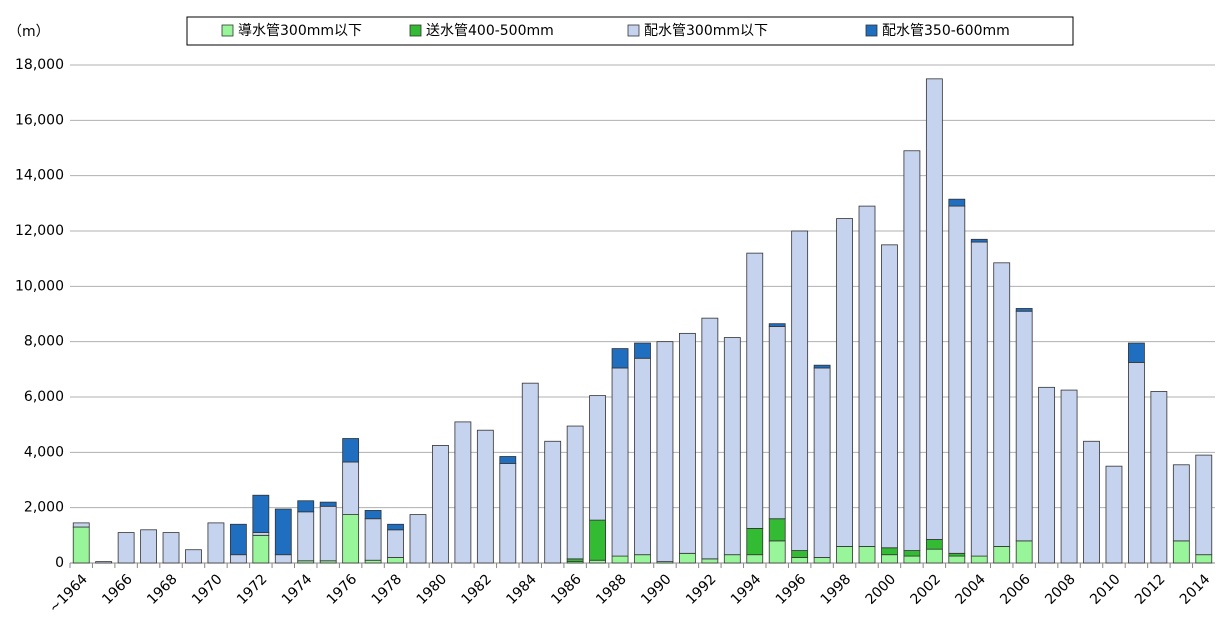 The width and height of the screenshot is (1224, 625). What do you see at coordinates (1150, 589) in the screenshot?
I see `x-tick-label: 2012` at bounding box center [1150, 589].